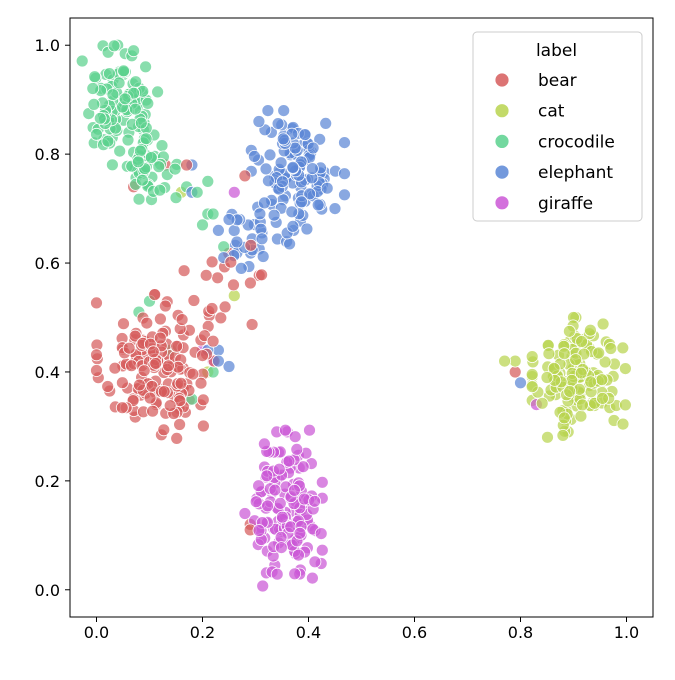  Describe the element at coordinates (47, 154) in the screenshot. I see `y-tick-label: 0.8` at that location.